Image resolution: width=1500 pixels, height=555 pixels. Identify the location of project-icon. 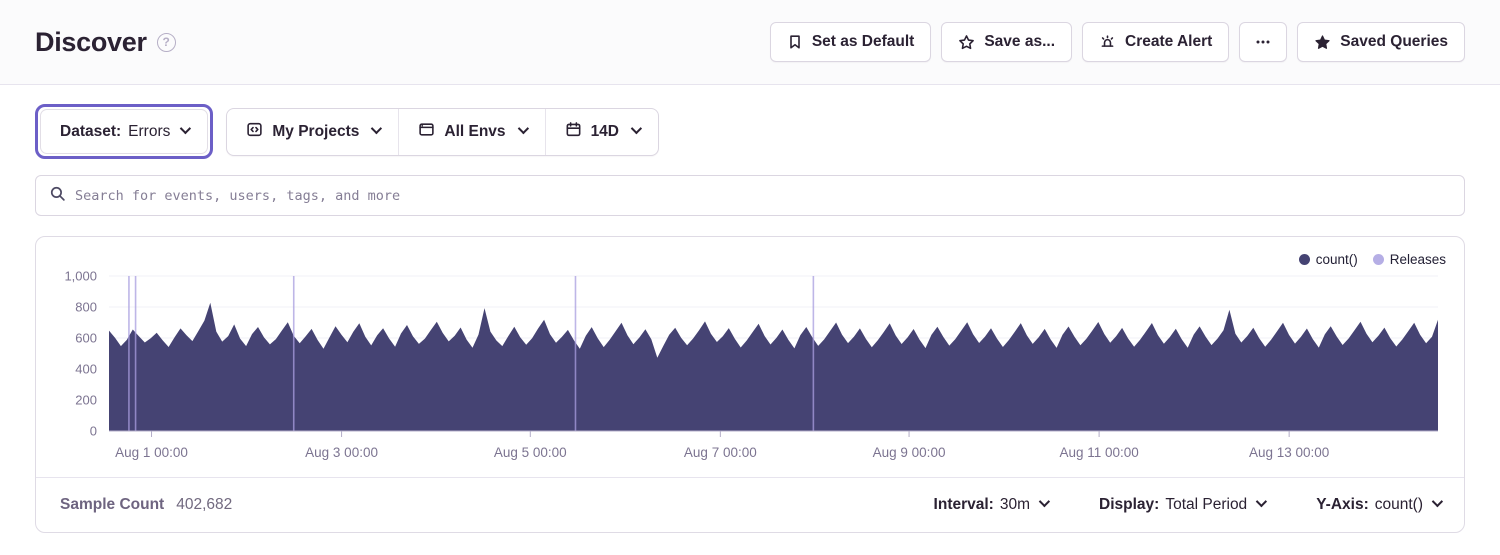
(254, 132).